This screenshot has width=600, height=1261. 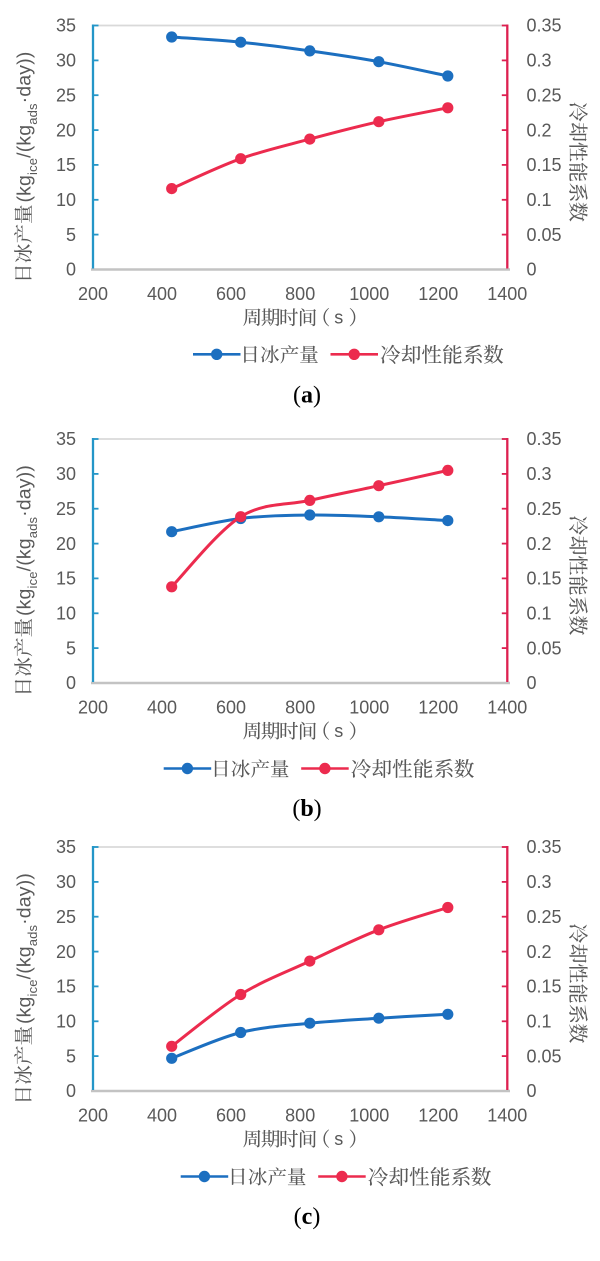 What do you see at coordinates (307, 395) in the screenshot?
I see `svg-text: (a)` at bounding box center [307, 395].